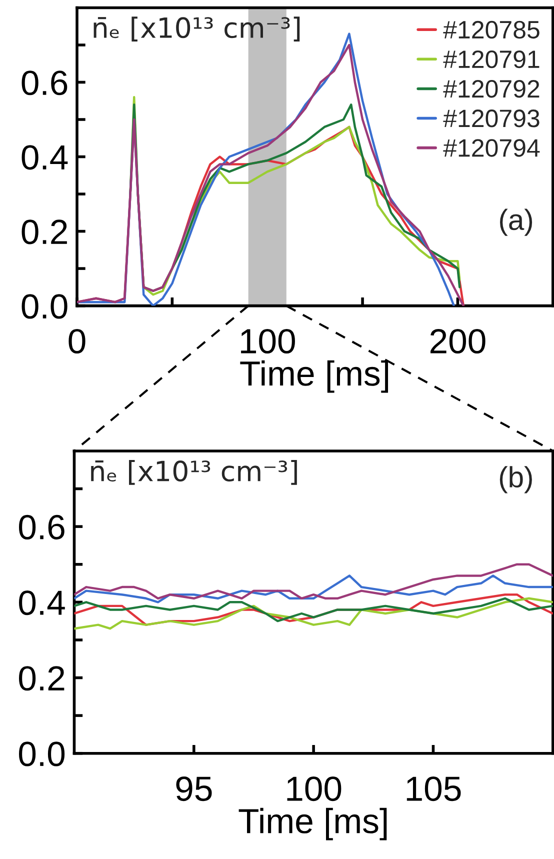 The height and width of the screenshot is (859, 554). Describe the element at coordinates (491, 119) in the screenshot. I see `legend-label: #120793` at that location.